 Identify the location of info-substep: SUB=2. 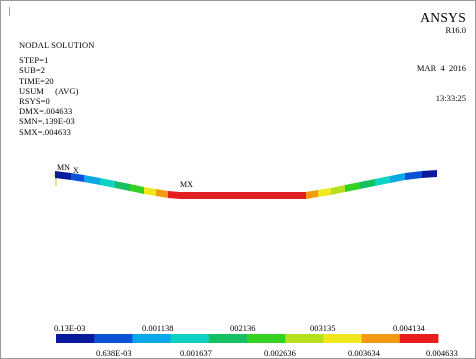
(32, 70).